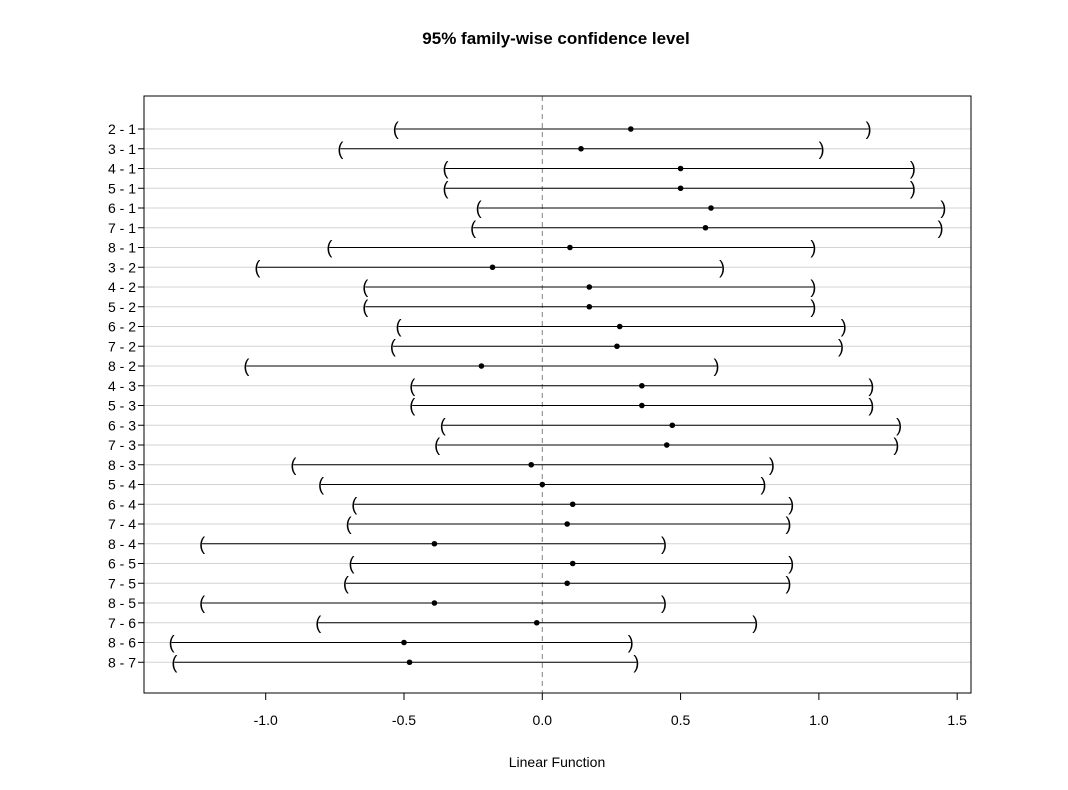 This screenshot has width=1068, height=790. Describe the element at coordinates (122, 465) in the screenshot. I see `y-tick-label: 8 - 3` at that location.